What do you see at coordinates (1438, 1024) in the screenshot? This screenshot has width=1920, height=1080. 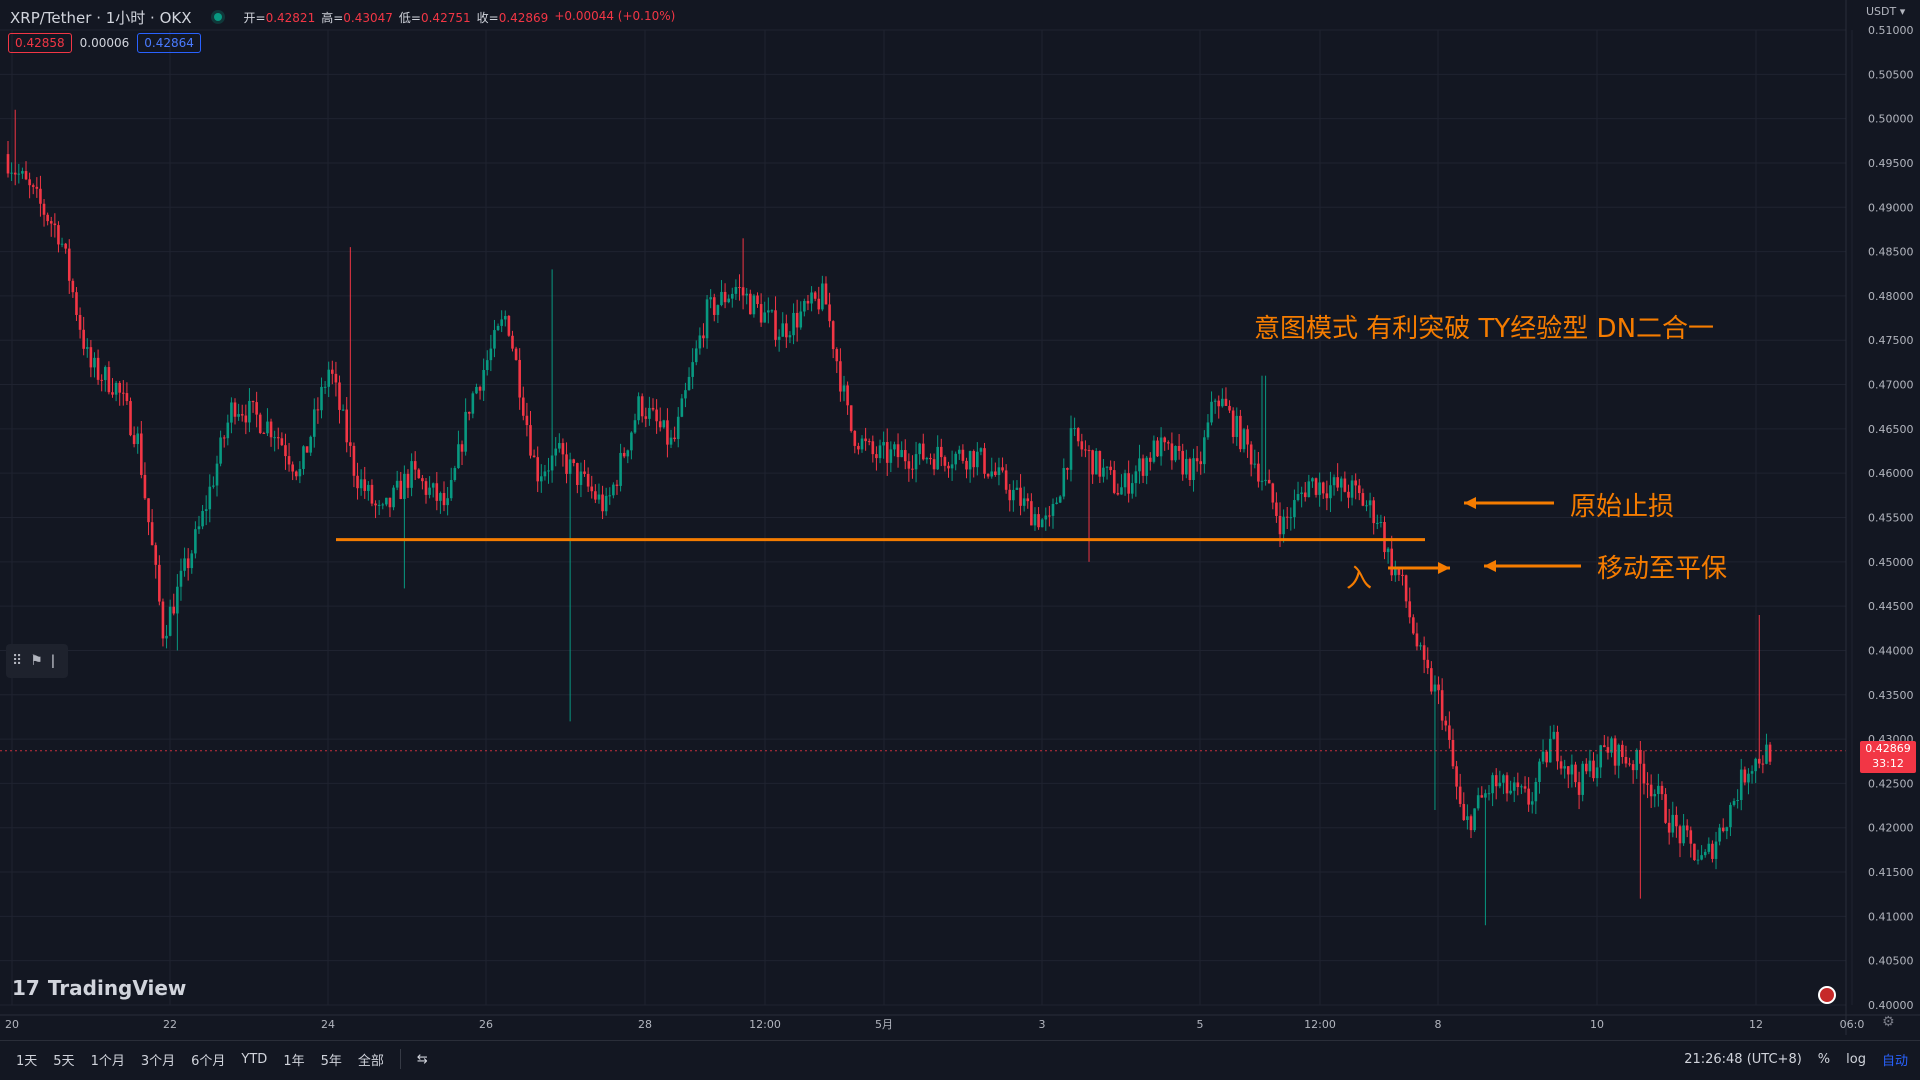 I see `x-tick-label: 8` at bounding box center [1438, 1024].